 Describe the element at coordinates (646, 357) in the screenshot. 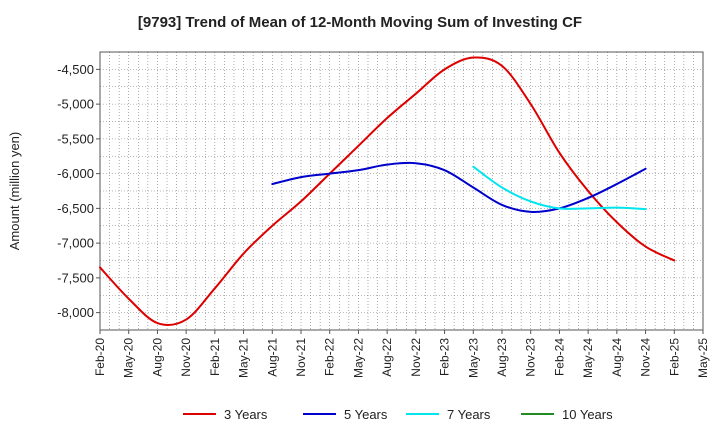

I see `x-tick-label: Nov-24` at that location.